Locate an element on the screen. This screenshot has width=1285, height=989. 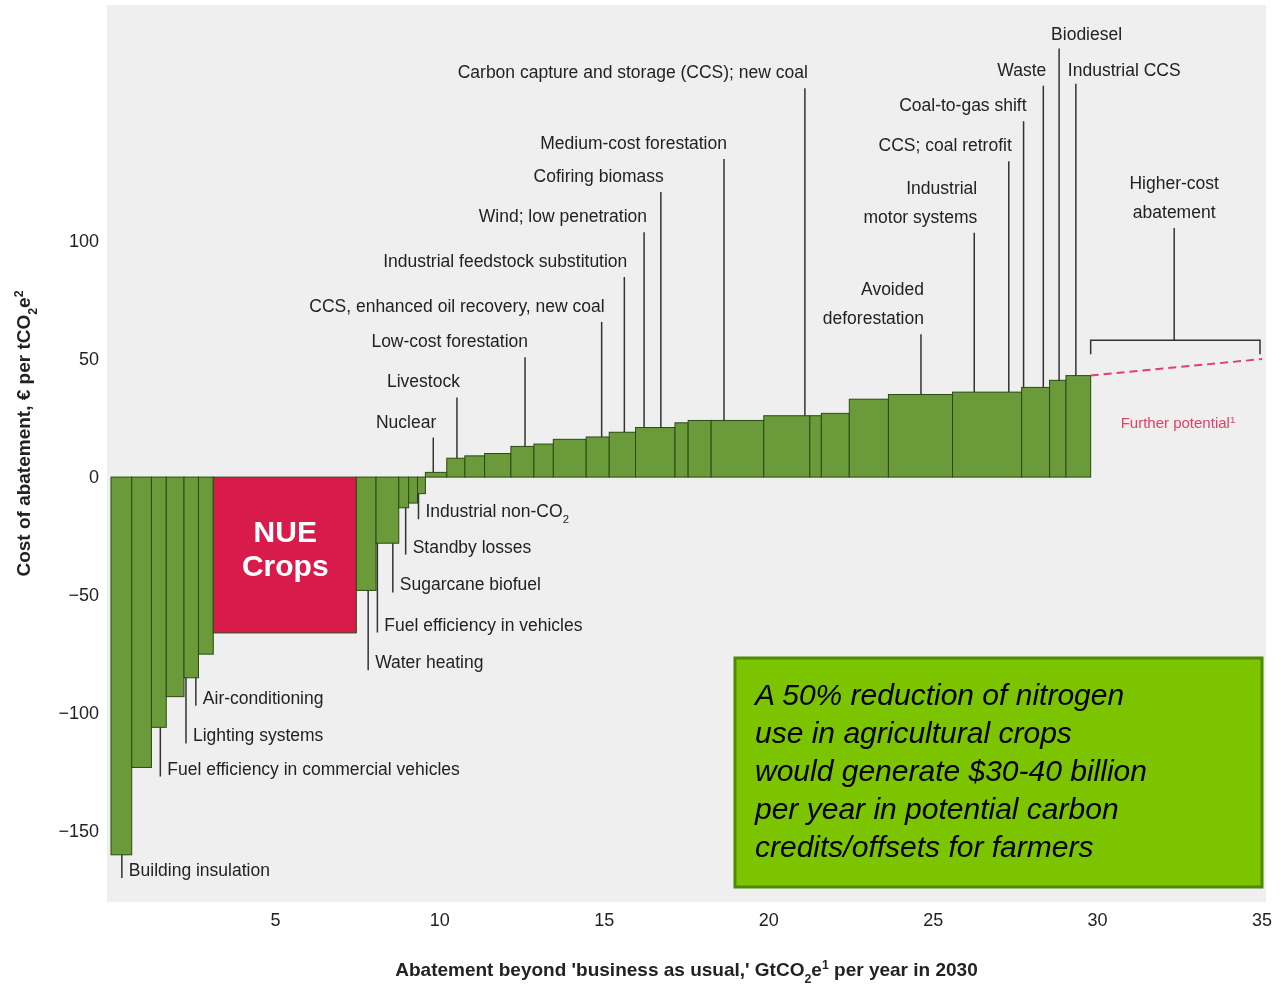
annotation: Cofiring biomass is located at coordinates (599, 176).